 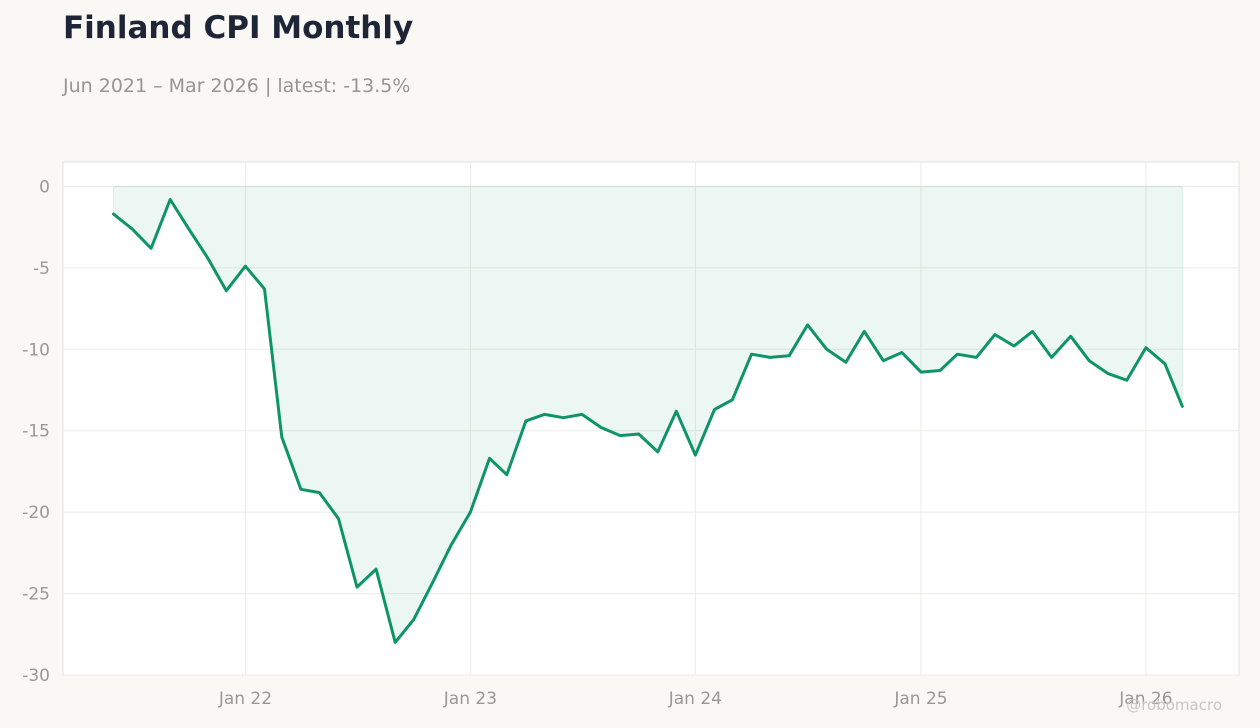 I want to click on y-tick-label: -30, so click(x=36, y=676).